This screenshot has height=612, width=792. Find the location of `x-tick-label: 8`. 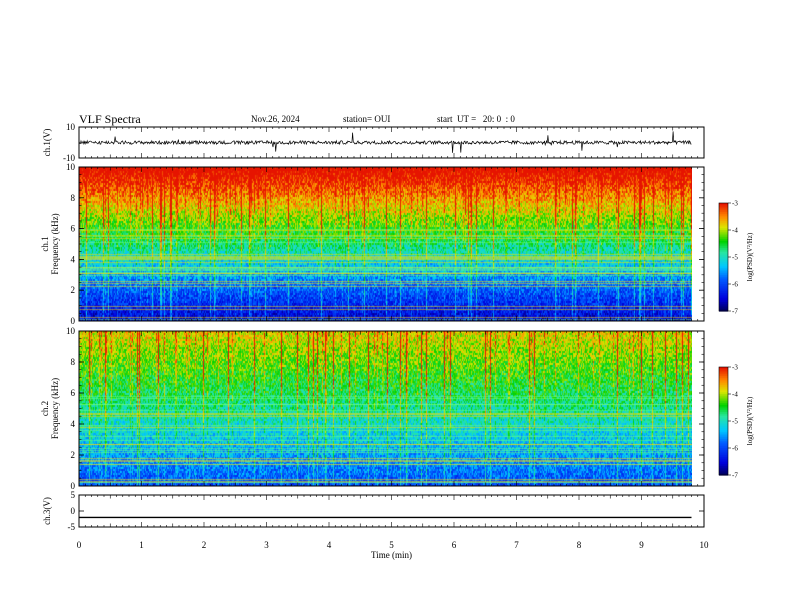

x-tick-label: 8 is located at coordinates (579, 545).